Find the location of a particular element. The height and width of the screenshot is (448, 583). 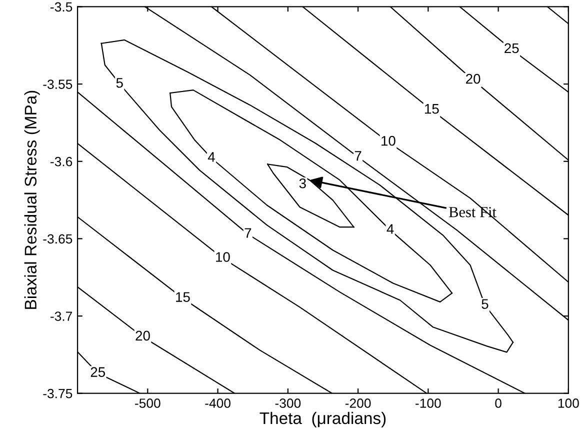

x-tick-label: -100 is located at coordinates (428, 403).